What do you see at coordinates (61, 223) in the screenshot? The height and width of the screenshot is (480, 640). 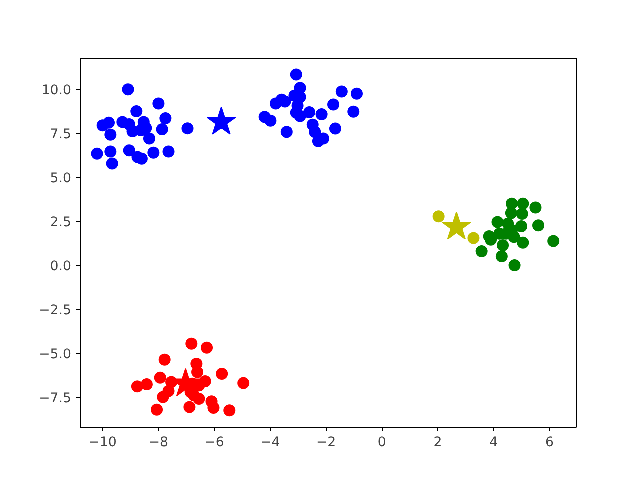 I see `y-tick-label: 2.5` at bounding box center [61, 223].